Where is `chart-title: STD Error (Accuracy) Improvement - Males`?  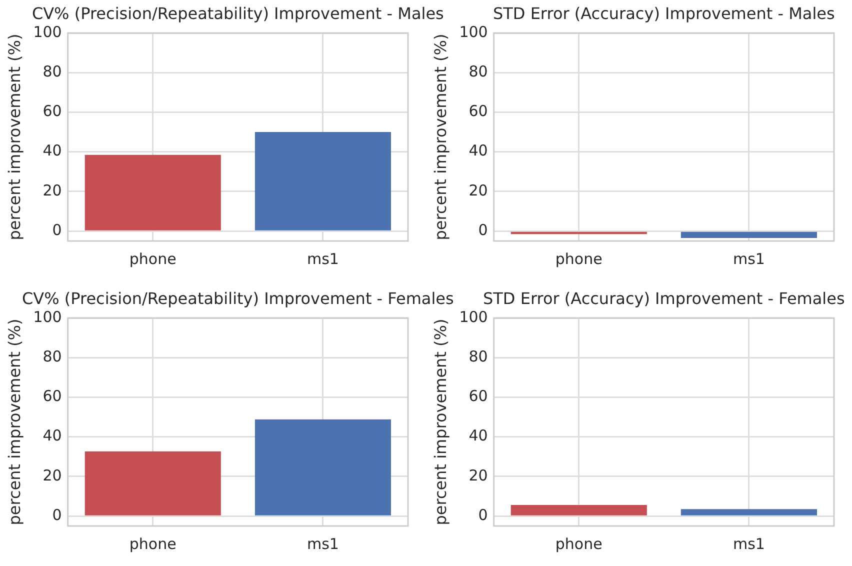
chart-title: STD Error (Accuracy) Improvement - Males is located at coordinates (663, 13).